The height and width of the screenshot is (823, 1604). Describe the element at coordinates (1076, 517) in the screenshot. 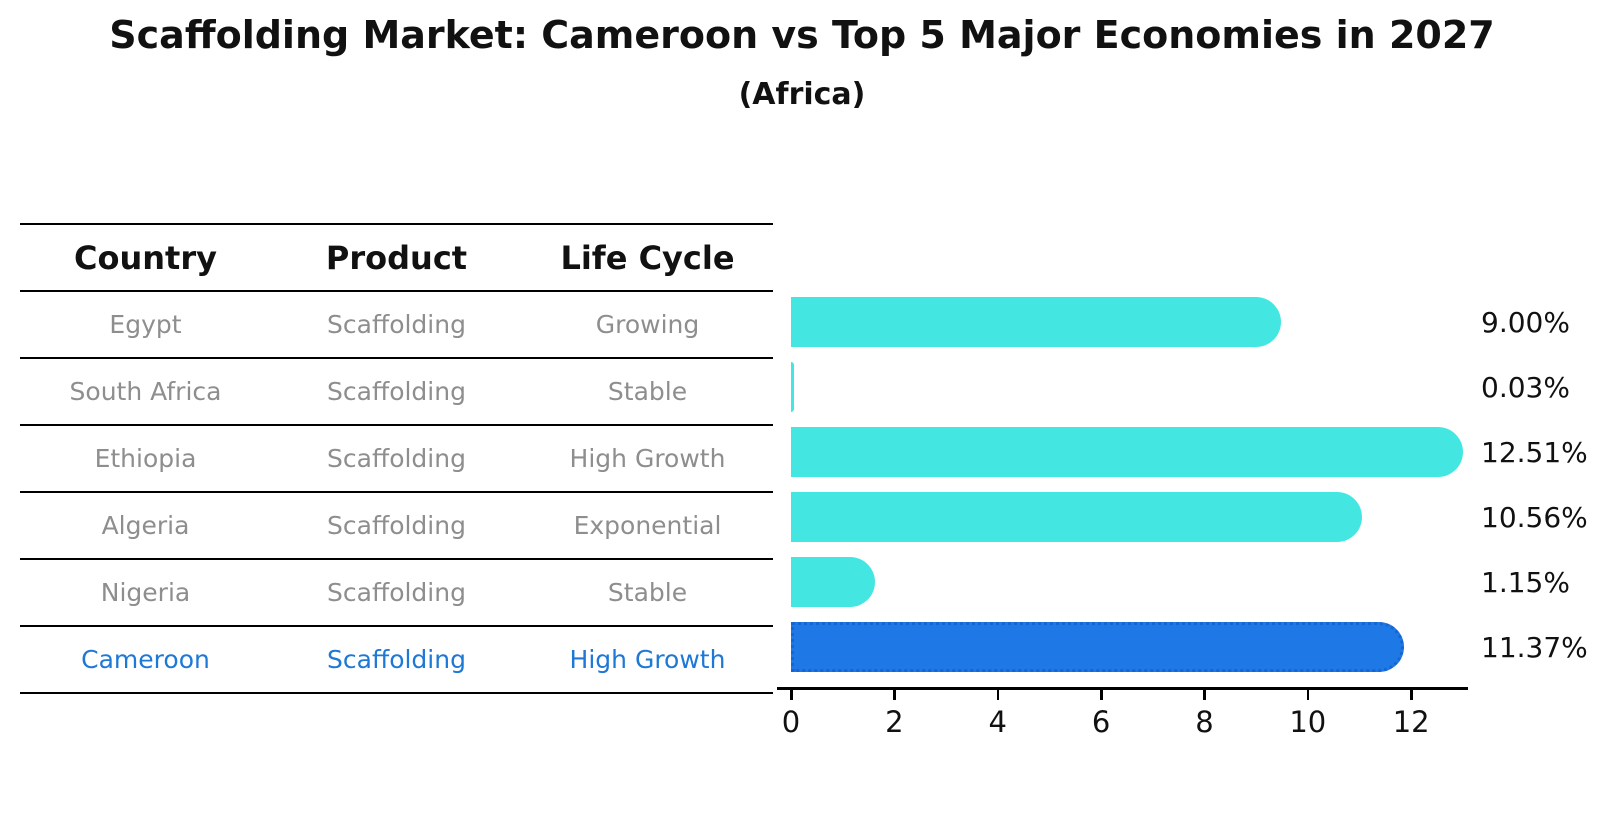

I see `bar-algeria` at that location.